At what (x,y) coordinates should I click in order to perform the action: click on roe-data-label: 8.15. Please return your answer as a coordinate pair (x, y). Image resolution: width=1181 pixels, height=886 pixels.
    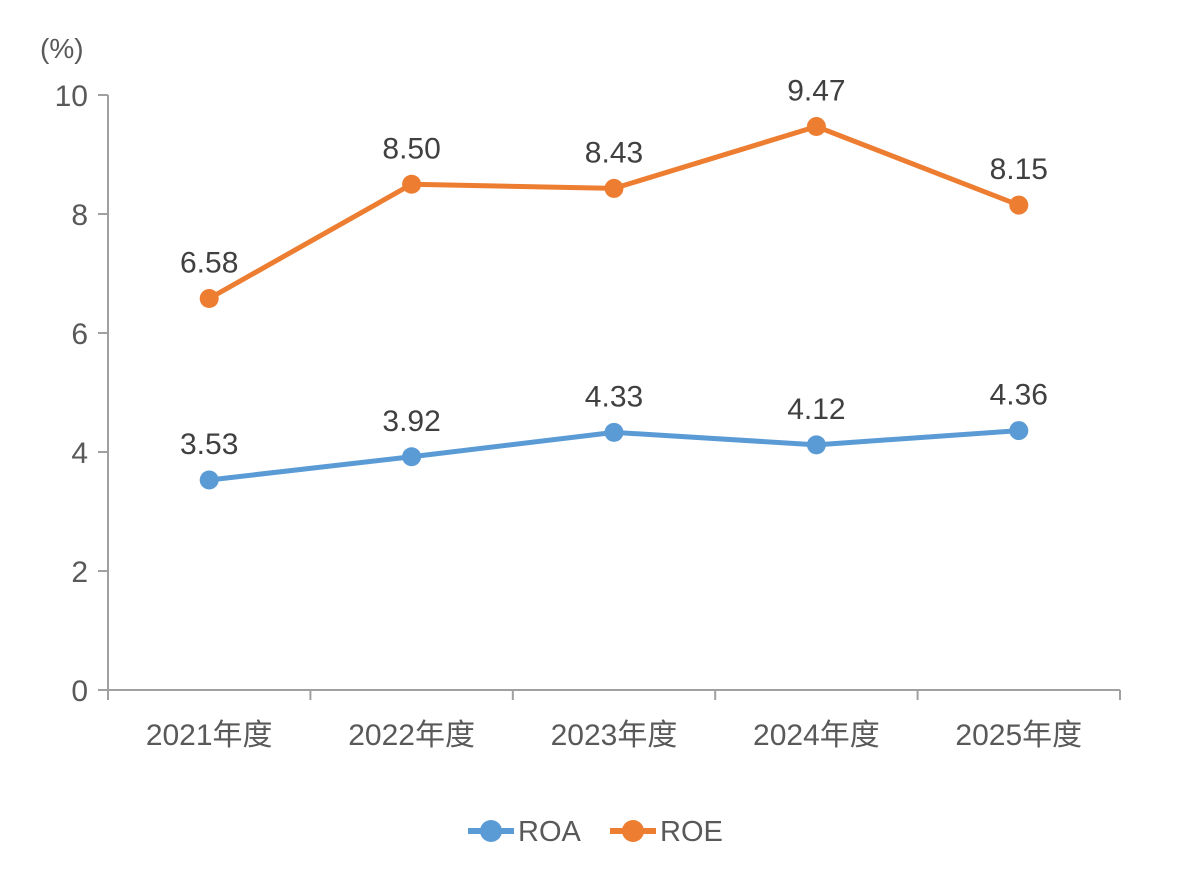
    Looking at the image, I should click on (1019, 169).